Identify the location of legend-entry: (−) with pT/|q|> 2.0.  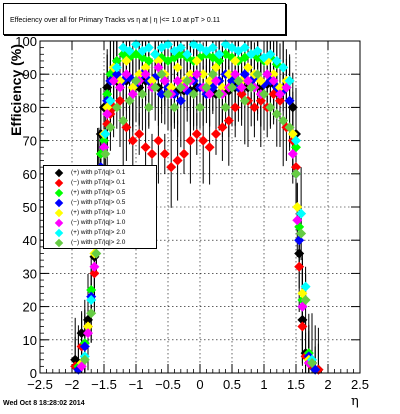
(100, 243).